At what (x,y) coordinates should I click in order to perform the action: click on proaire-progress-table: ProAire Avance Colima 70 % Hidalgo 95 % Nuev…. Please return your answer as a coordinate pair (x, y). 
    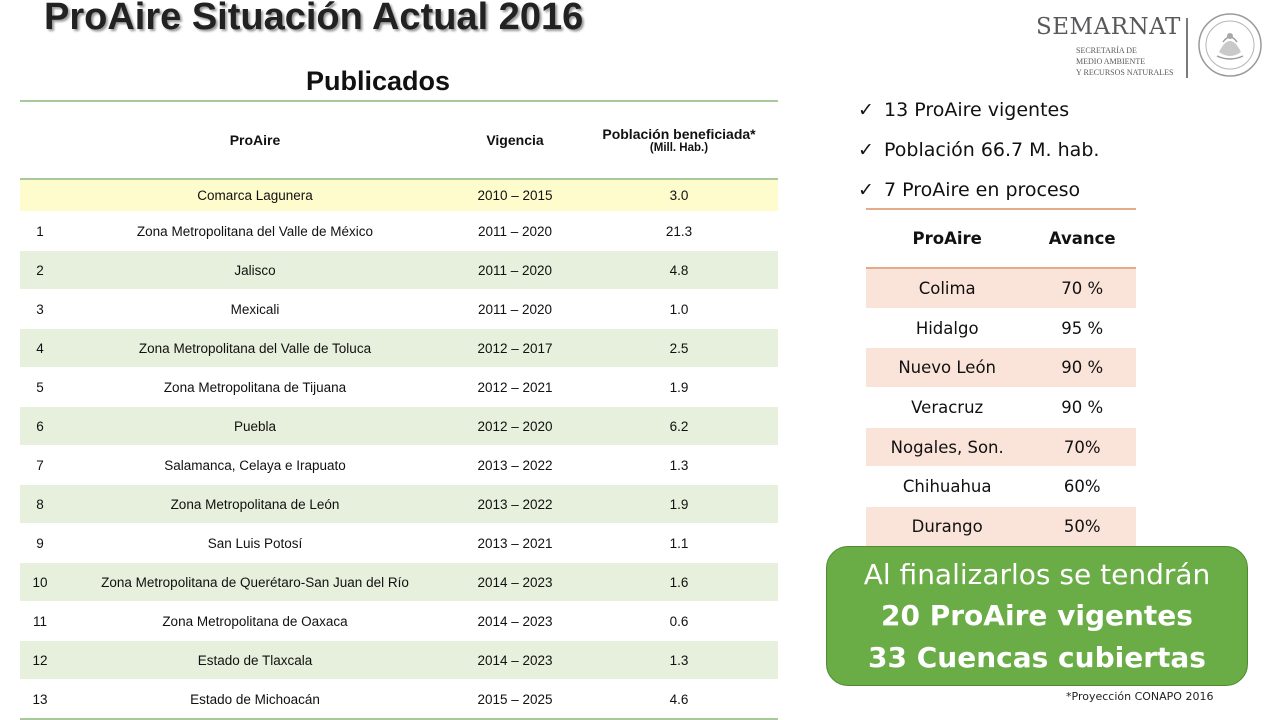
    Looking at the image, I should click on (1001, 377).